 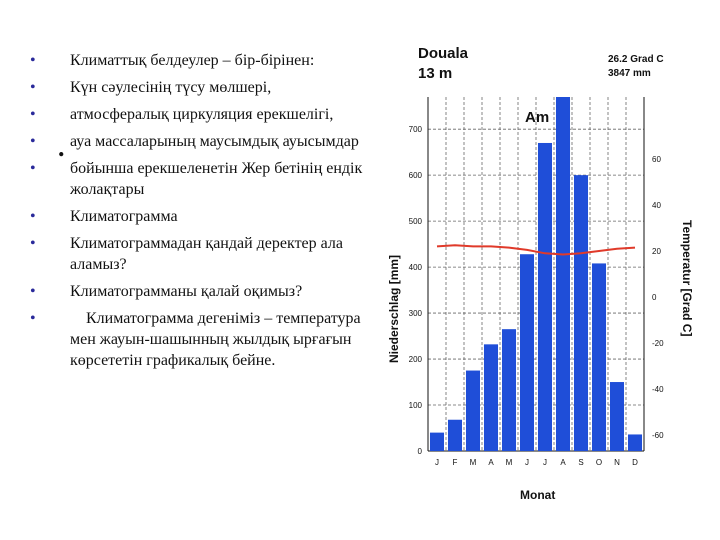 What do you see at coordinates (416, 359) in the screenshot?
I see `y-tick-label: 200` at bounding box center [416, 359].